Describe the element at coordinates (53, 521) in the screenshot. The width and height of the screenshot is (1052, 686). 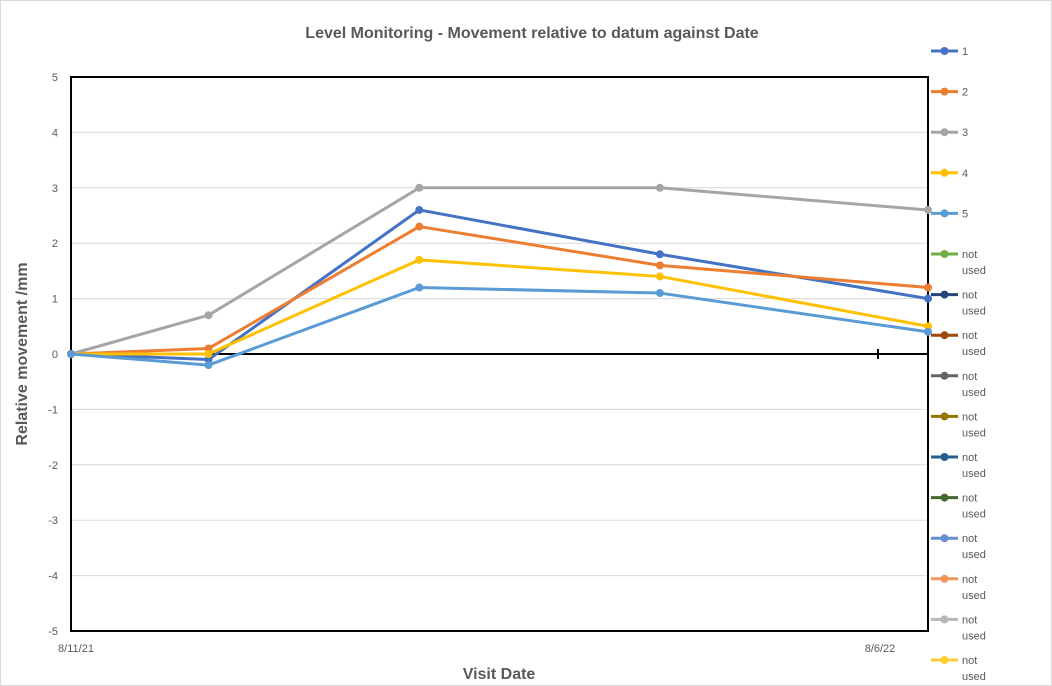
I see `y-tick-label: -3` at that location.